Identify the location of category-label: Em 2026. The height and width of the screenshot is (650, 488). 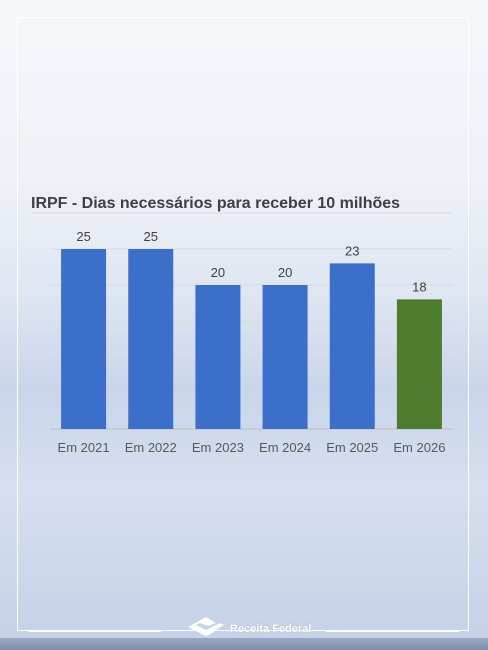
(419, 447).